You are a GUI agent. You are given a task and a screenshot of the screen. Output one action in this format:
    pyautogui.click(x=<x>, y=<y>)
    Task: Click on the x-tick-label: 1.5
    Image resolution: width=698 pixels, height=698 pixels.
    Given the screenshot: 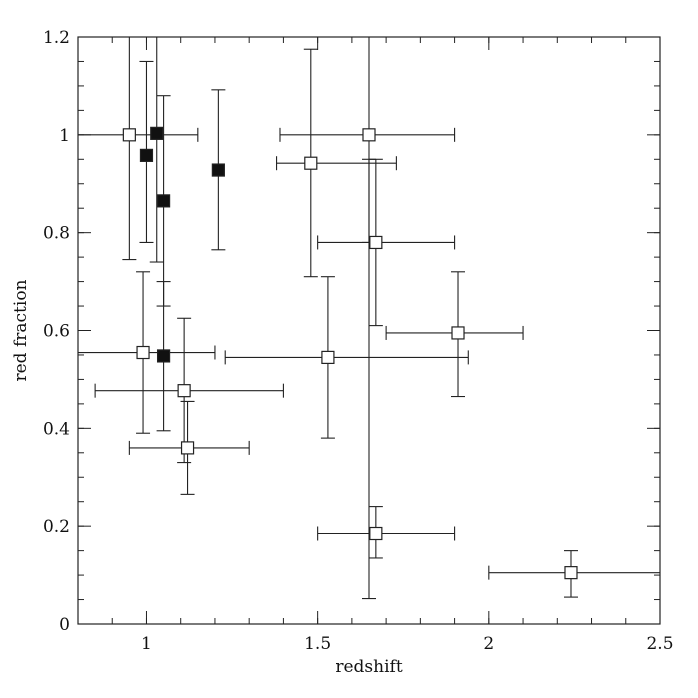 What is the action you would take?
    pyautogui.click(x=317, y=644)
    